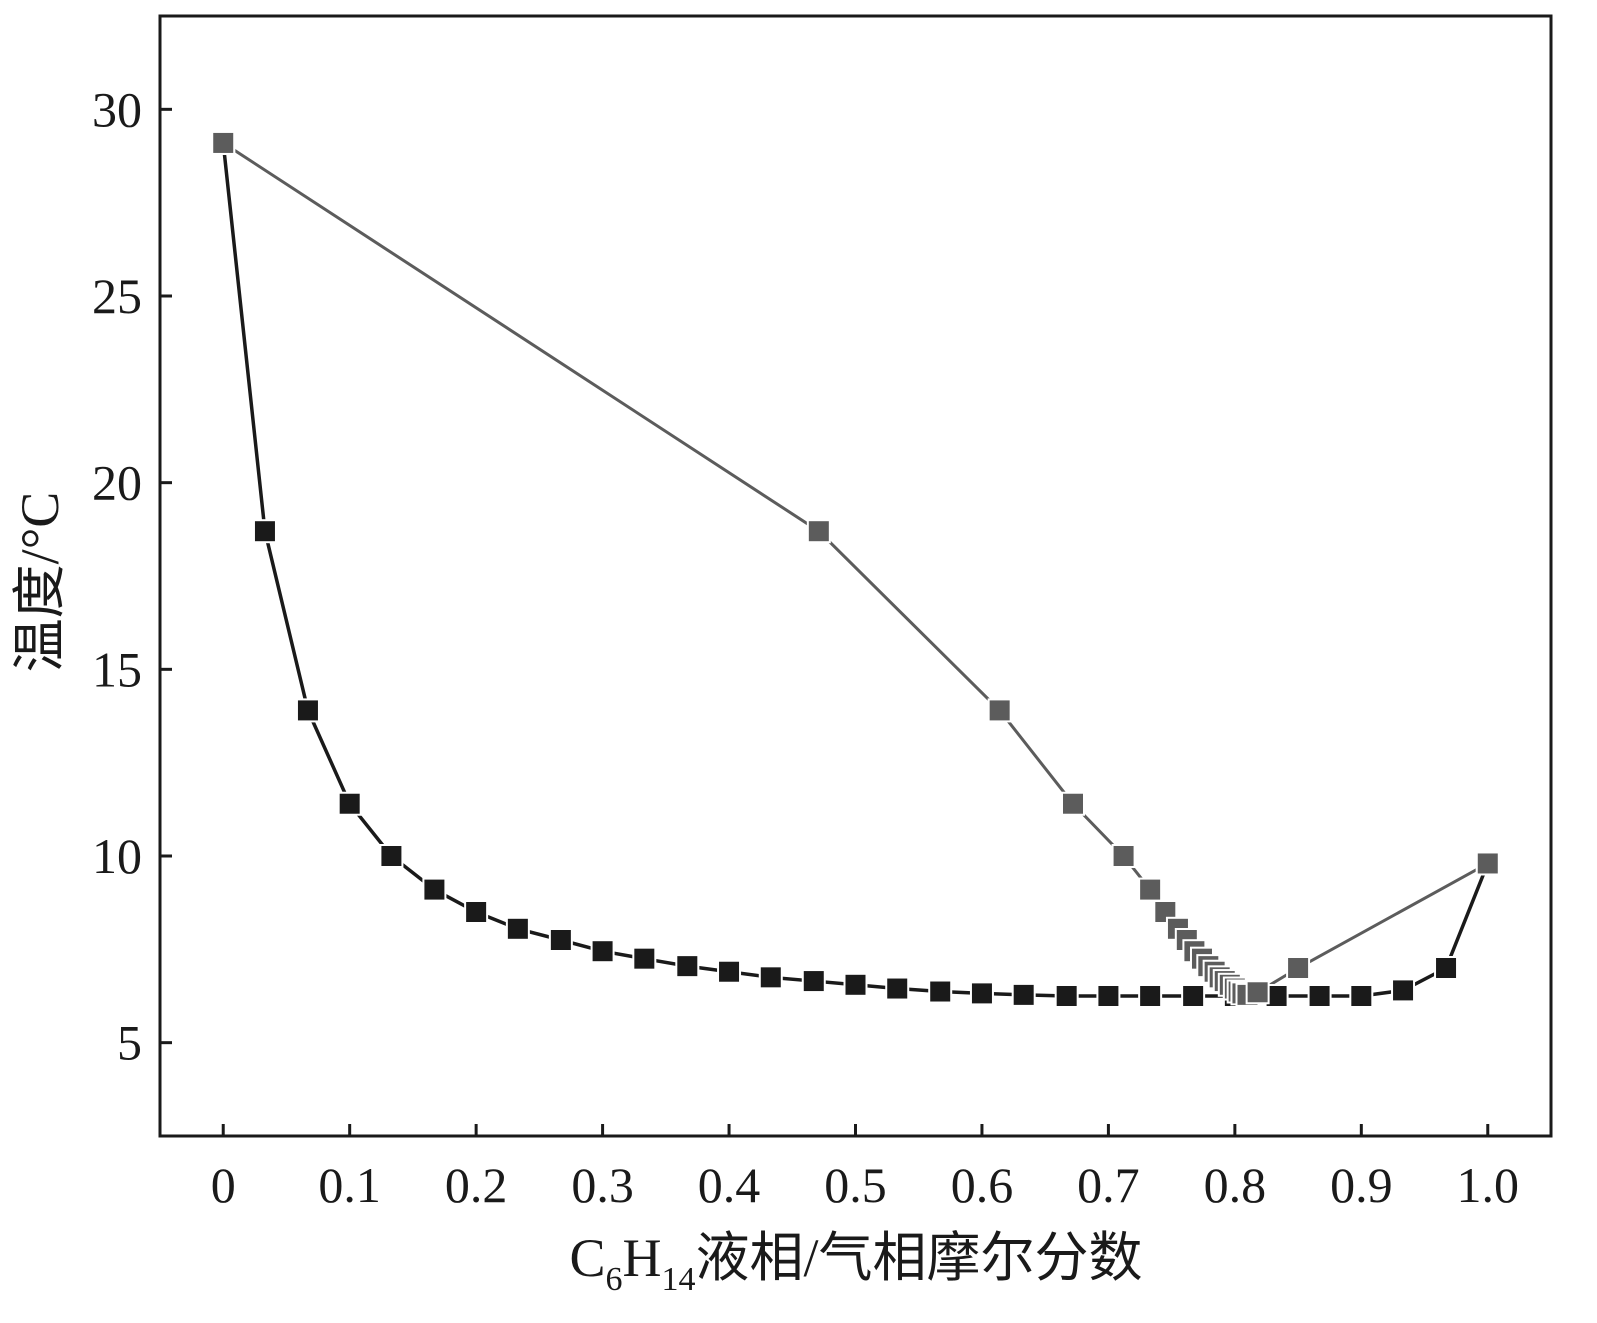 The image size is (1597, 1323). What do you see at coordinates (729, 1185) in the screenshot?
I see `x-tick-label: 0.4` at bounding box center [729, 1185].